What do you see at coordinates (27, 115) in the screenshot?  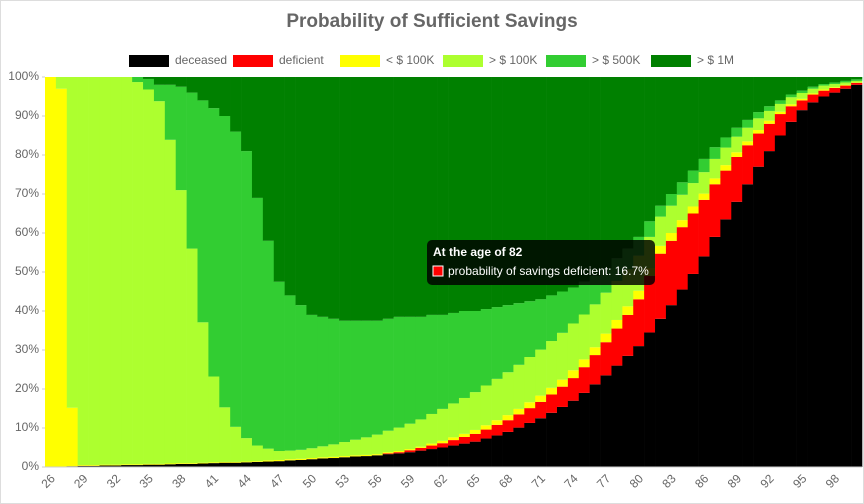 I see `y-tick-label: 90%` at bounding box center [27, 115].